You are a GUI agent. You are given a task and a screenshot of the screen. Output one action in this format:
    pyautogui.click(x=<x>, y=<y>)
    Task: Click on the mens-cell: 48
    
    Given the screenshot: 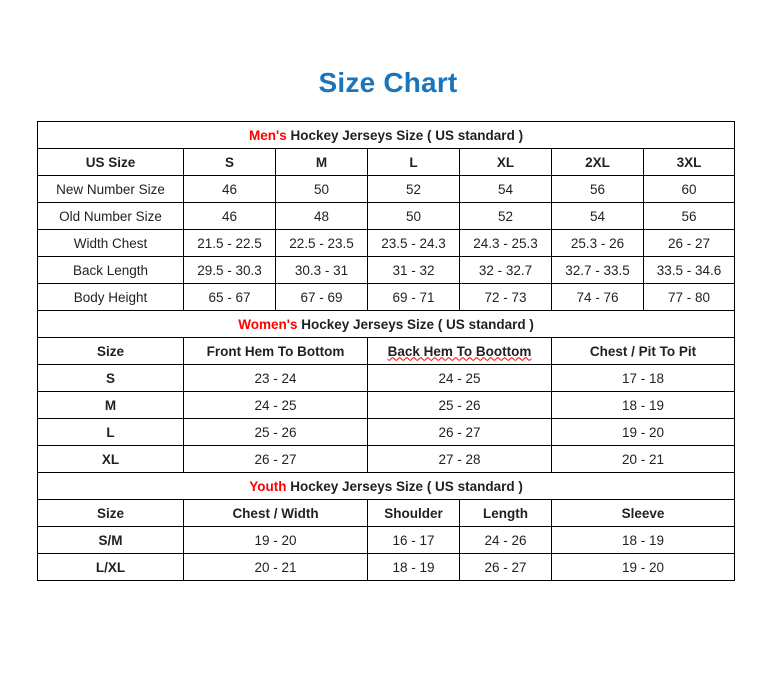 What is the action you would take?
    pyautogui.click(x=321, y=216)
    